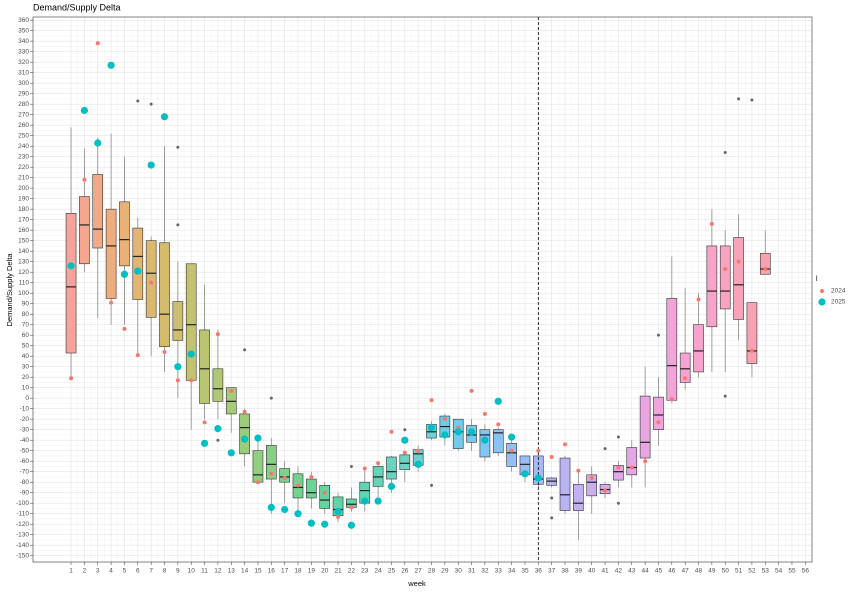 Image resolution: width=849 pixels, height=592 pixels. What do you see at coordinates (192, 571) in the screenshot?
I see `x-tick-label: 10` at bounding box center [192, 571].